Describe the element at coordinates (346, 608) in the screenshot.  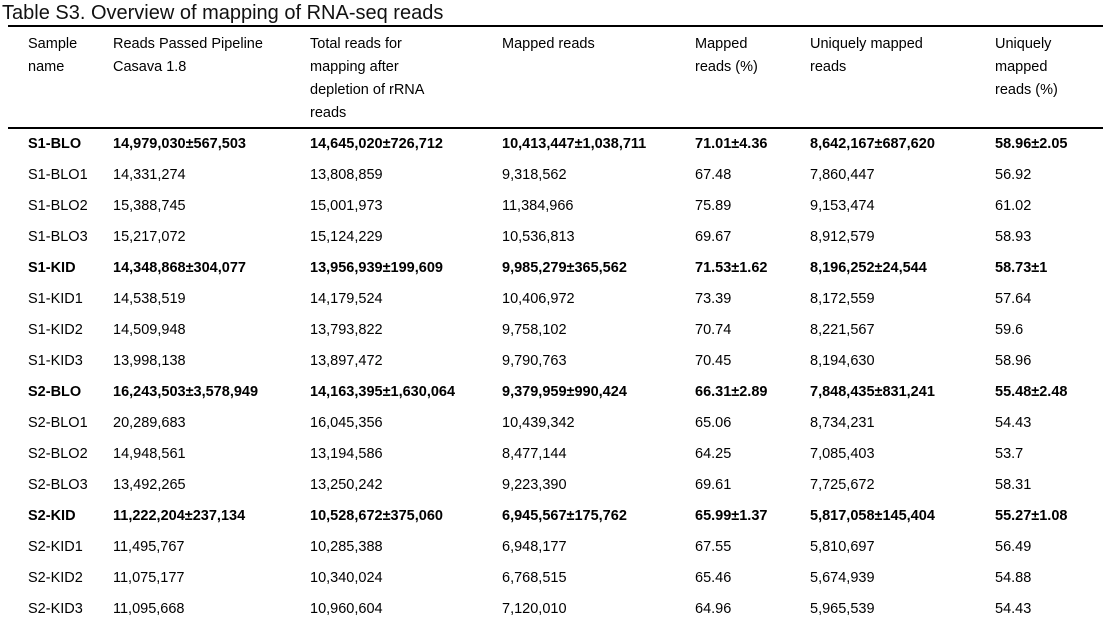
I see `value-cell: 10,960,604` at that location.